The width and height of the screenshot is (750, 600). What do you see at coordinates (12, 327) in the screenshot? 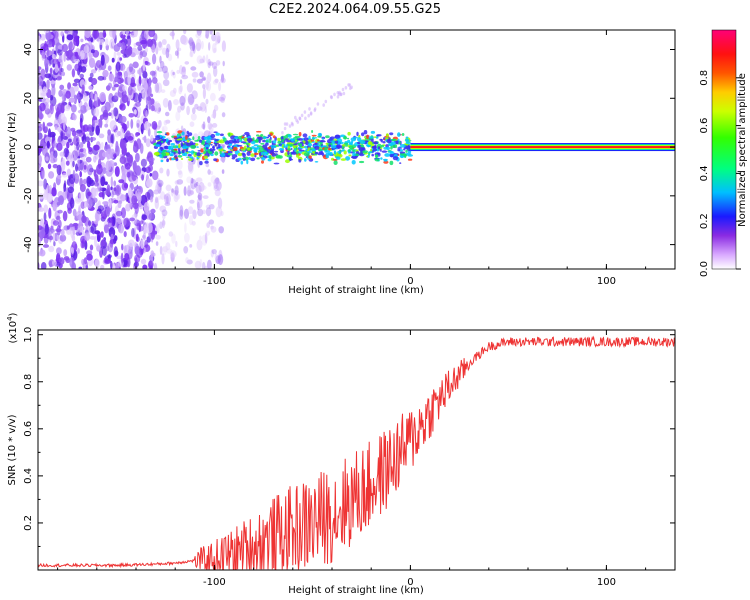
I see `y-axis-multiplier: (x104)` at bounding box center [12, 327].